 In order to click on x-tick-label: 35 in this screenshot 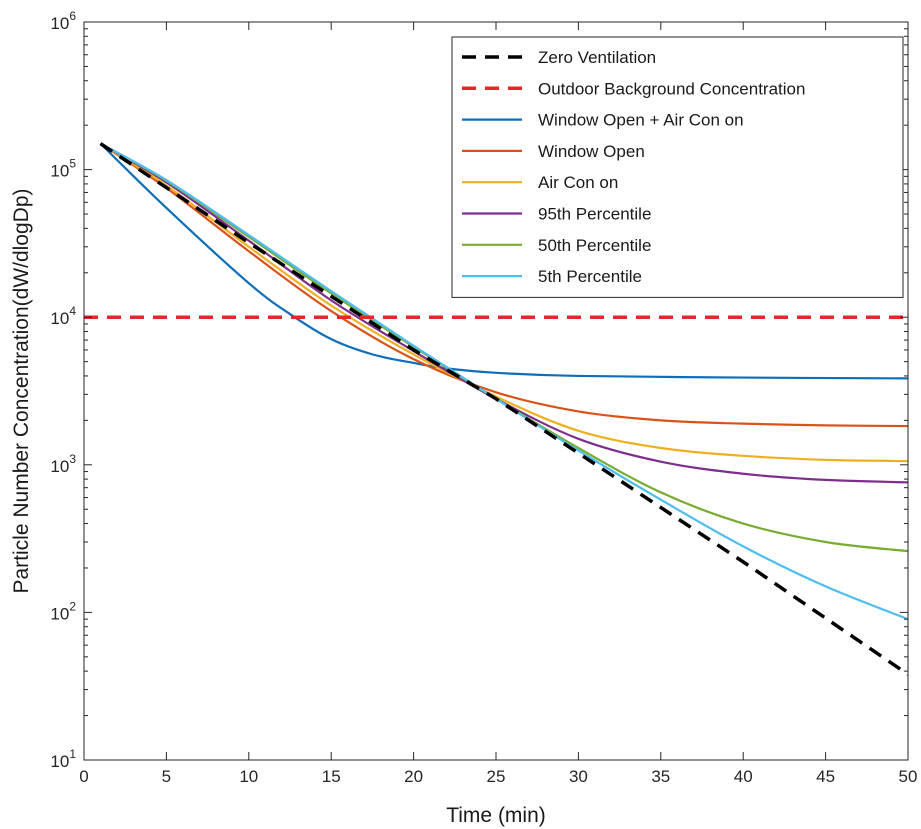, I will do `click(660, 776)`.